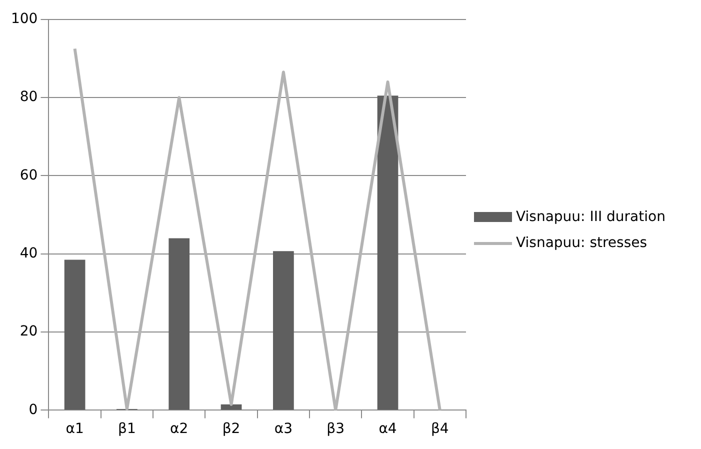 This screenshot has height=449, width=701. I want to click on x-tick-label: α3, so click(283, 429).